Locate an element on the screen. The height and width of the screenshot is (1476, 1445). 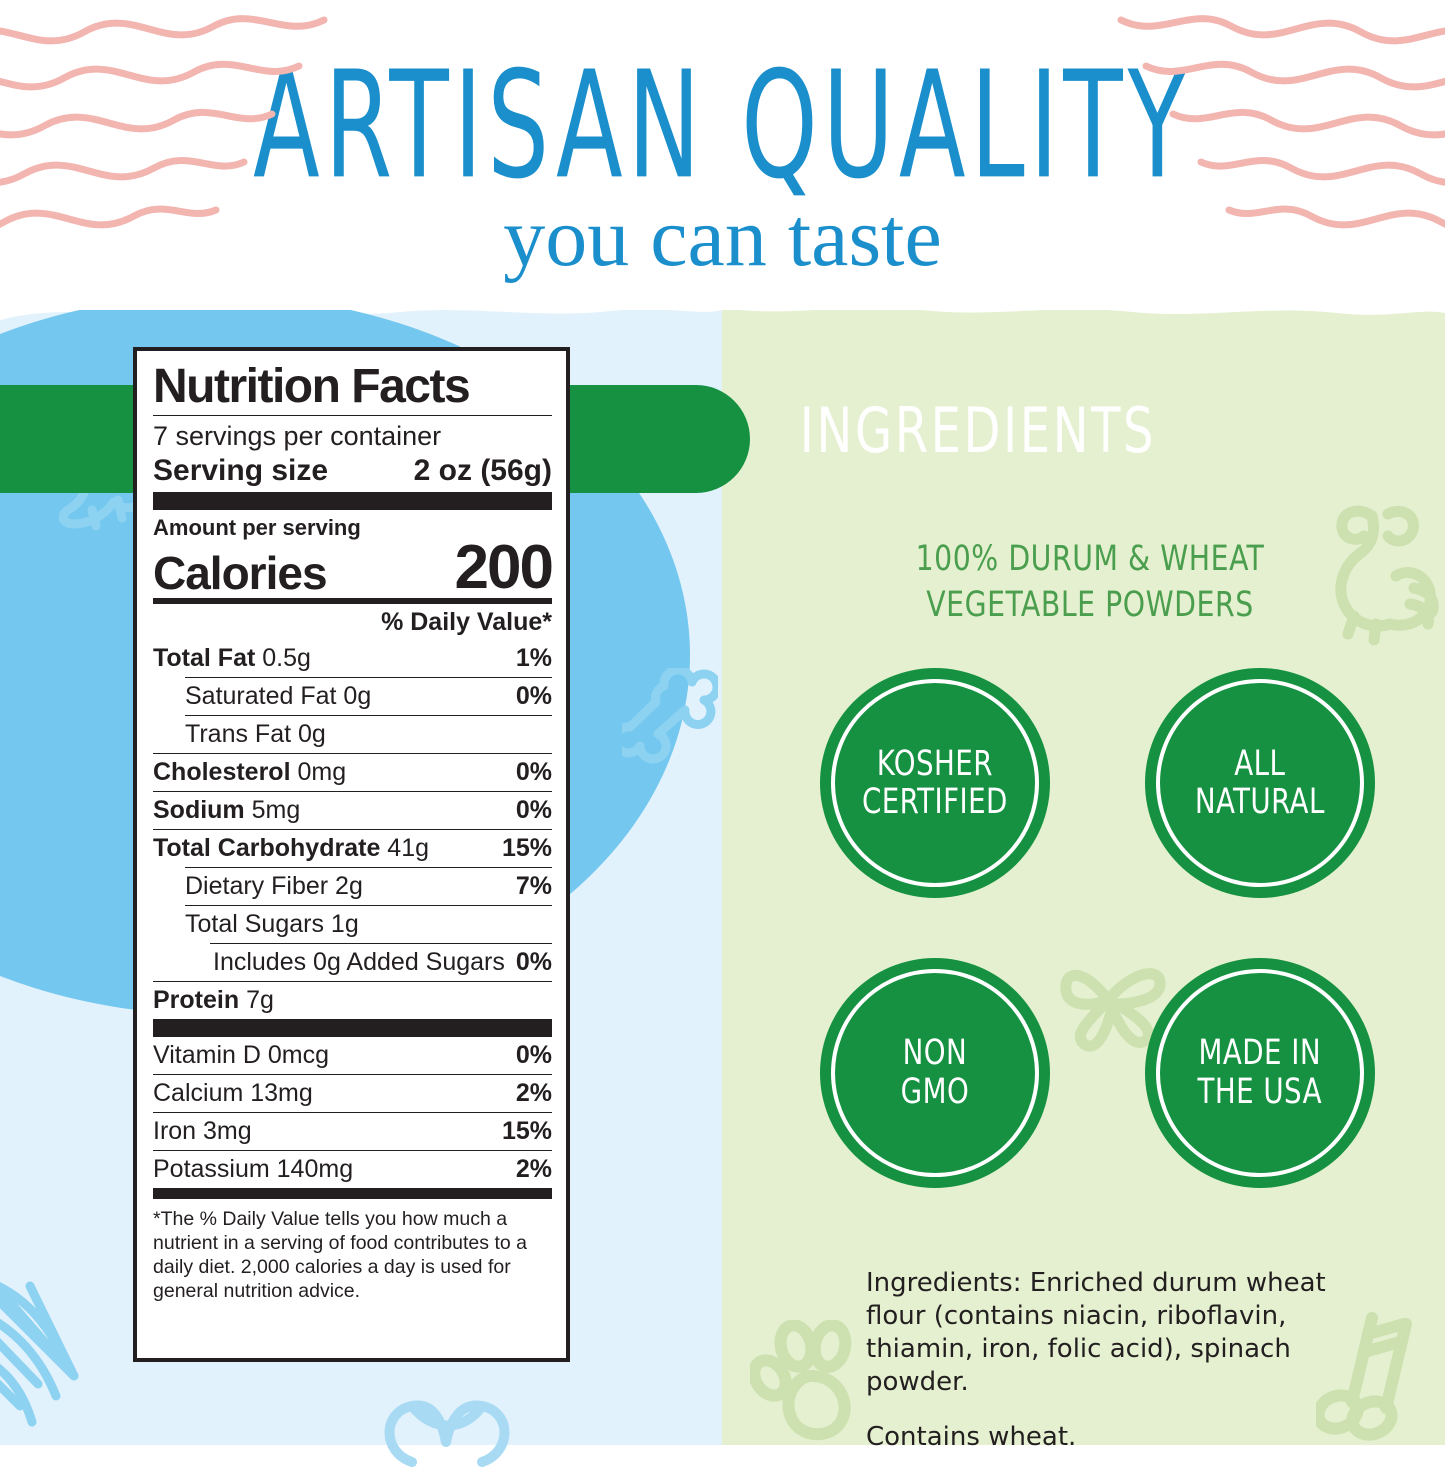
nutrient-row: Cholesterol 0mg 0% is located at coordinates (352, 772).